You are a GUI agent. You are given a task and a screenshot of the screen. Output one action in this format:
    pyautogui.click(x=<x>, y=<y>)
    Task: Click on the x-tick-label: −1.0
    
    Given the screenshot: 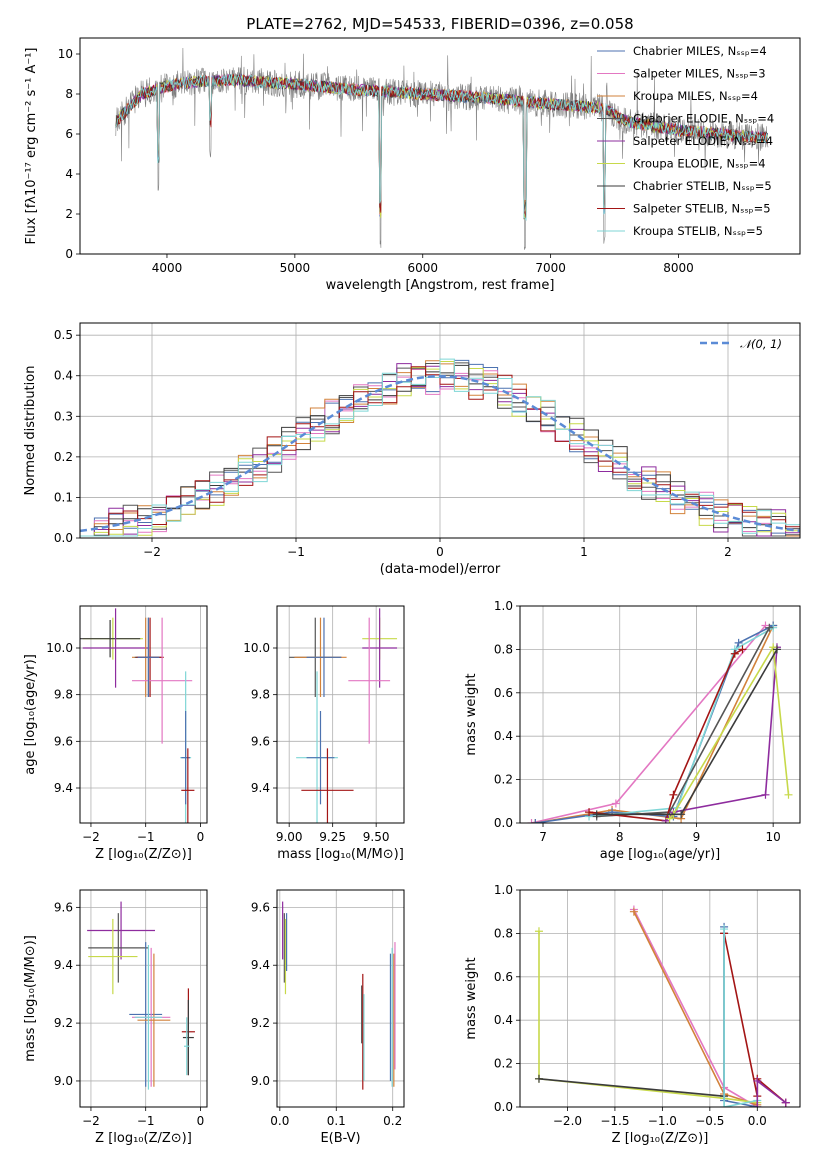 What is the action you would take?
    pyautogui.click(x=662, y=1121)
    